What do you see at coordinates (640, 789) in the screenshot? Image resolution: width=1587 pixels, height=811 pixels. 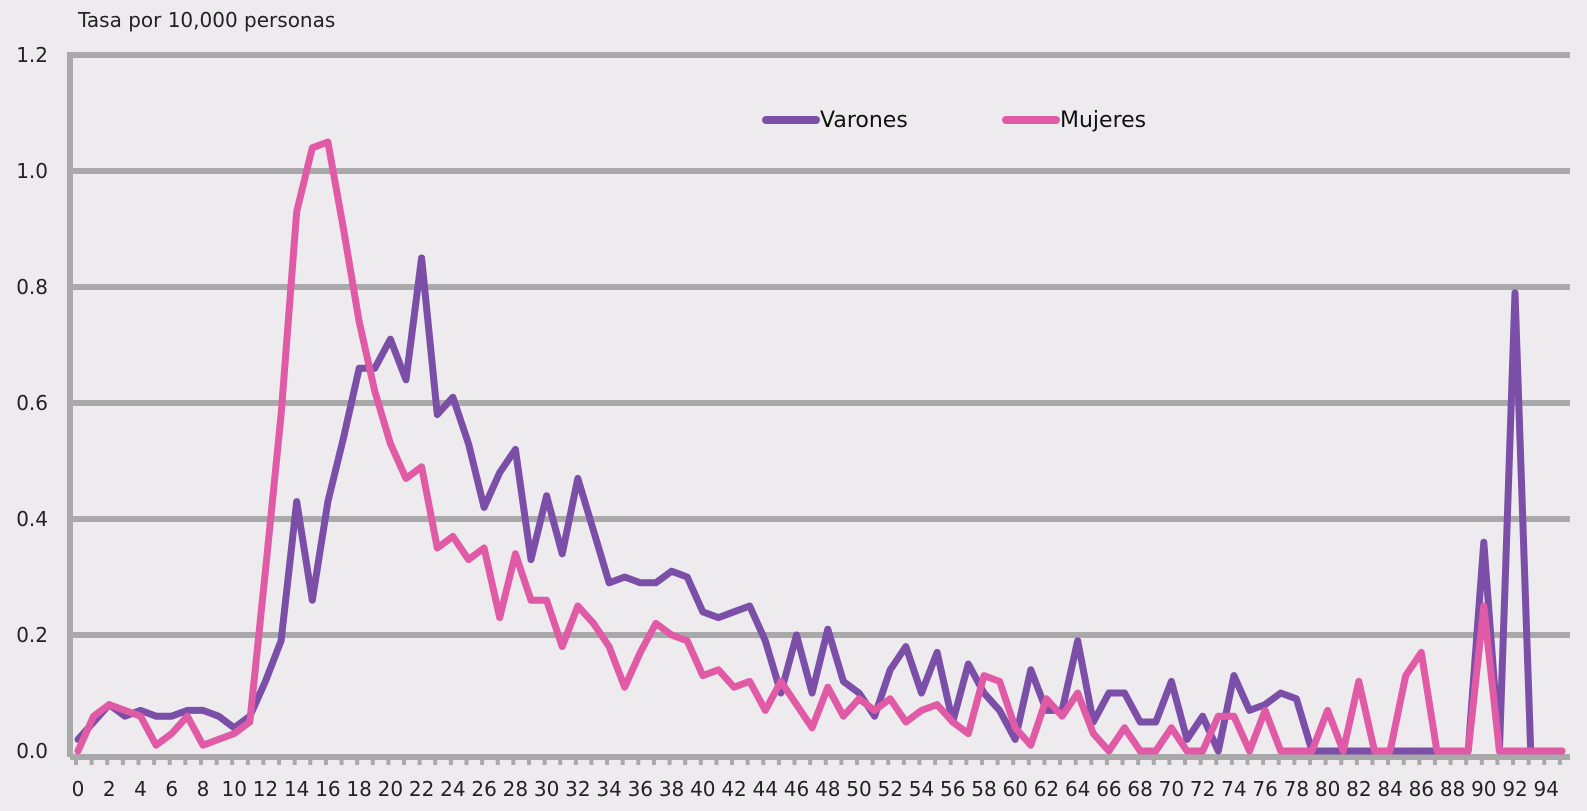 I see `x-tick-label: 36` at bounding box center [640, 789].